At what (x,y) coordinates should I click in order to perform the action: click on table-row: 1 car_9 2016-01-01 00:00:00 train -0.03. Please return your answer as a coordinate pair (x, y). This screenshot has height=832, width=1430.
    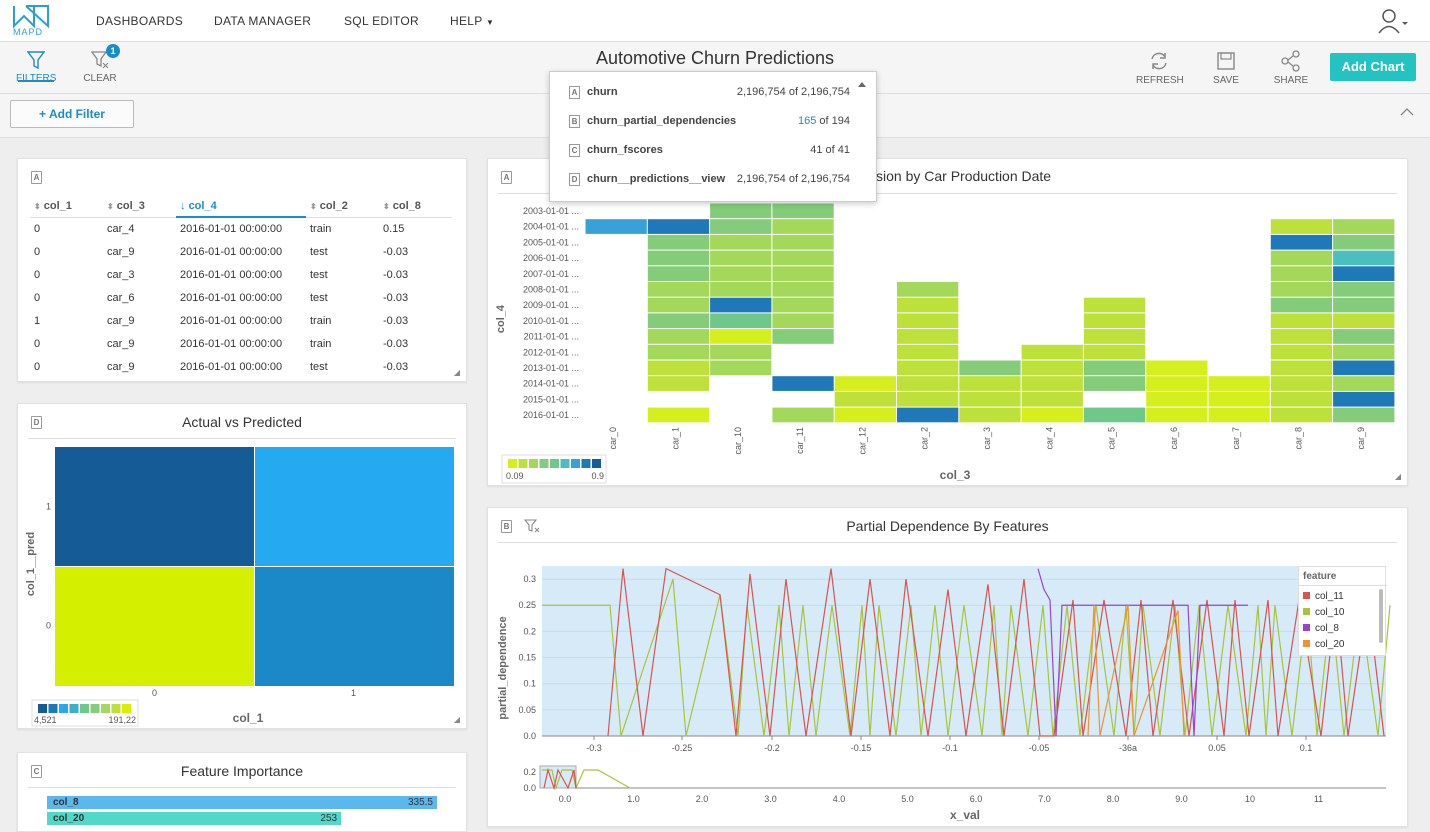
    Looking at the image, I should click on (241, 320).